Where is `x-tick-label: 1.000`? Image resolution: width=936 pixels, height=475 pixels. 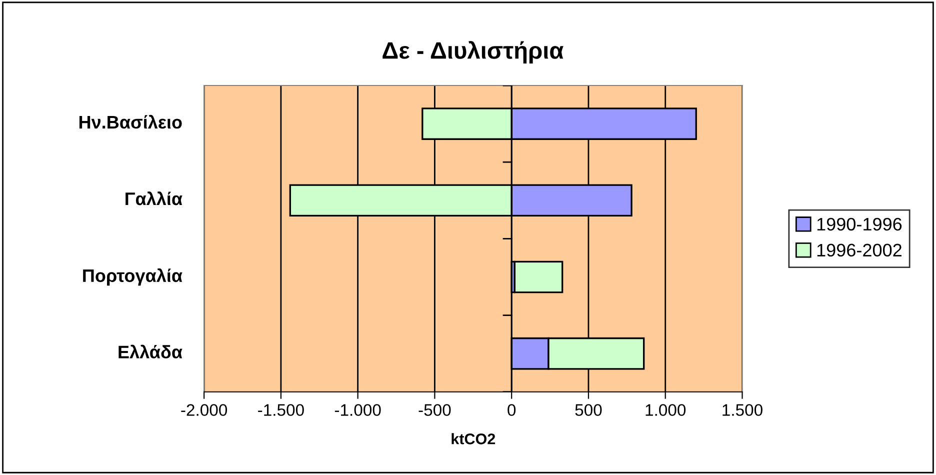
x-tick-label: 1.000 is located at coordinates (666, 410).